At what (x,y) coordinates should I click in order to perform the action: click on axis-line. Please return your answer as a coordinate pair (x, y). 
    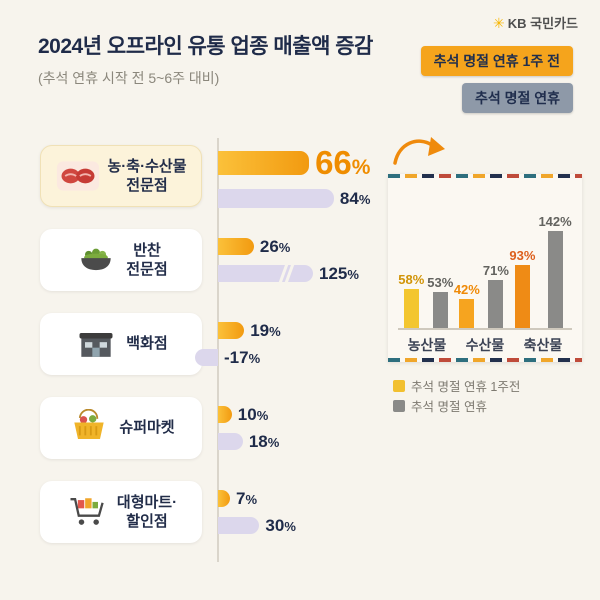
    Looking at the image, I should click on (218, 350).